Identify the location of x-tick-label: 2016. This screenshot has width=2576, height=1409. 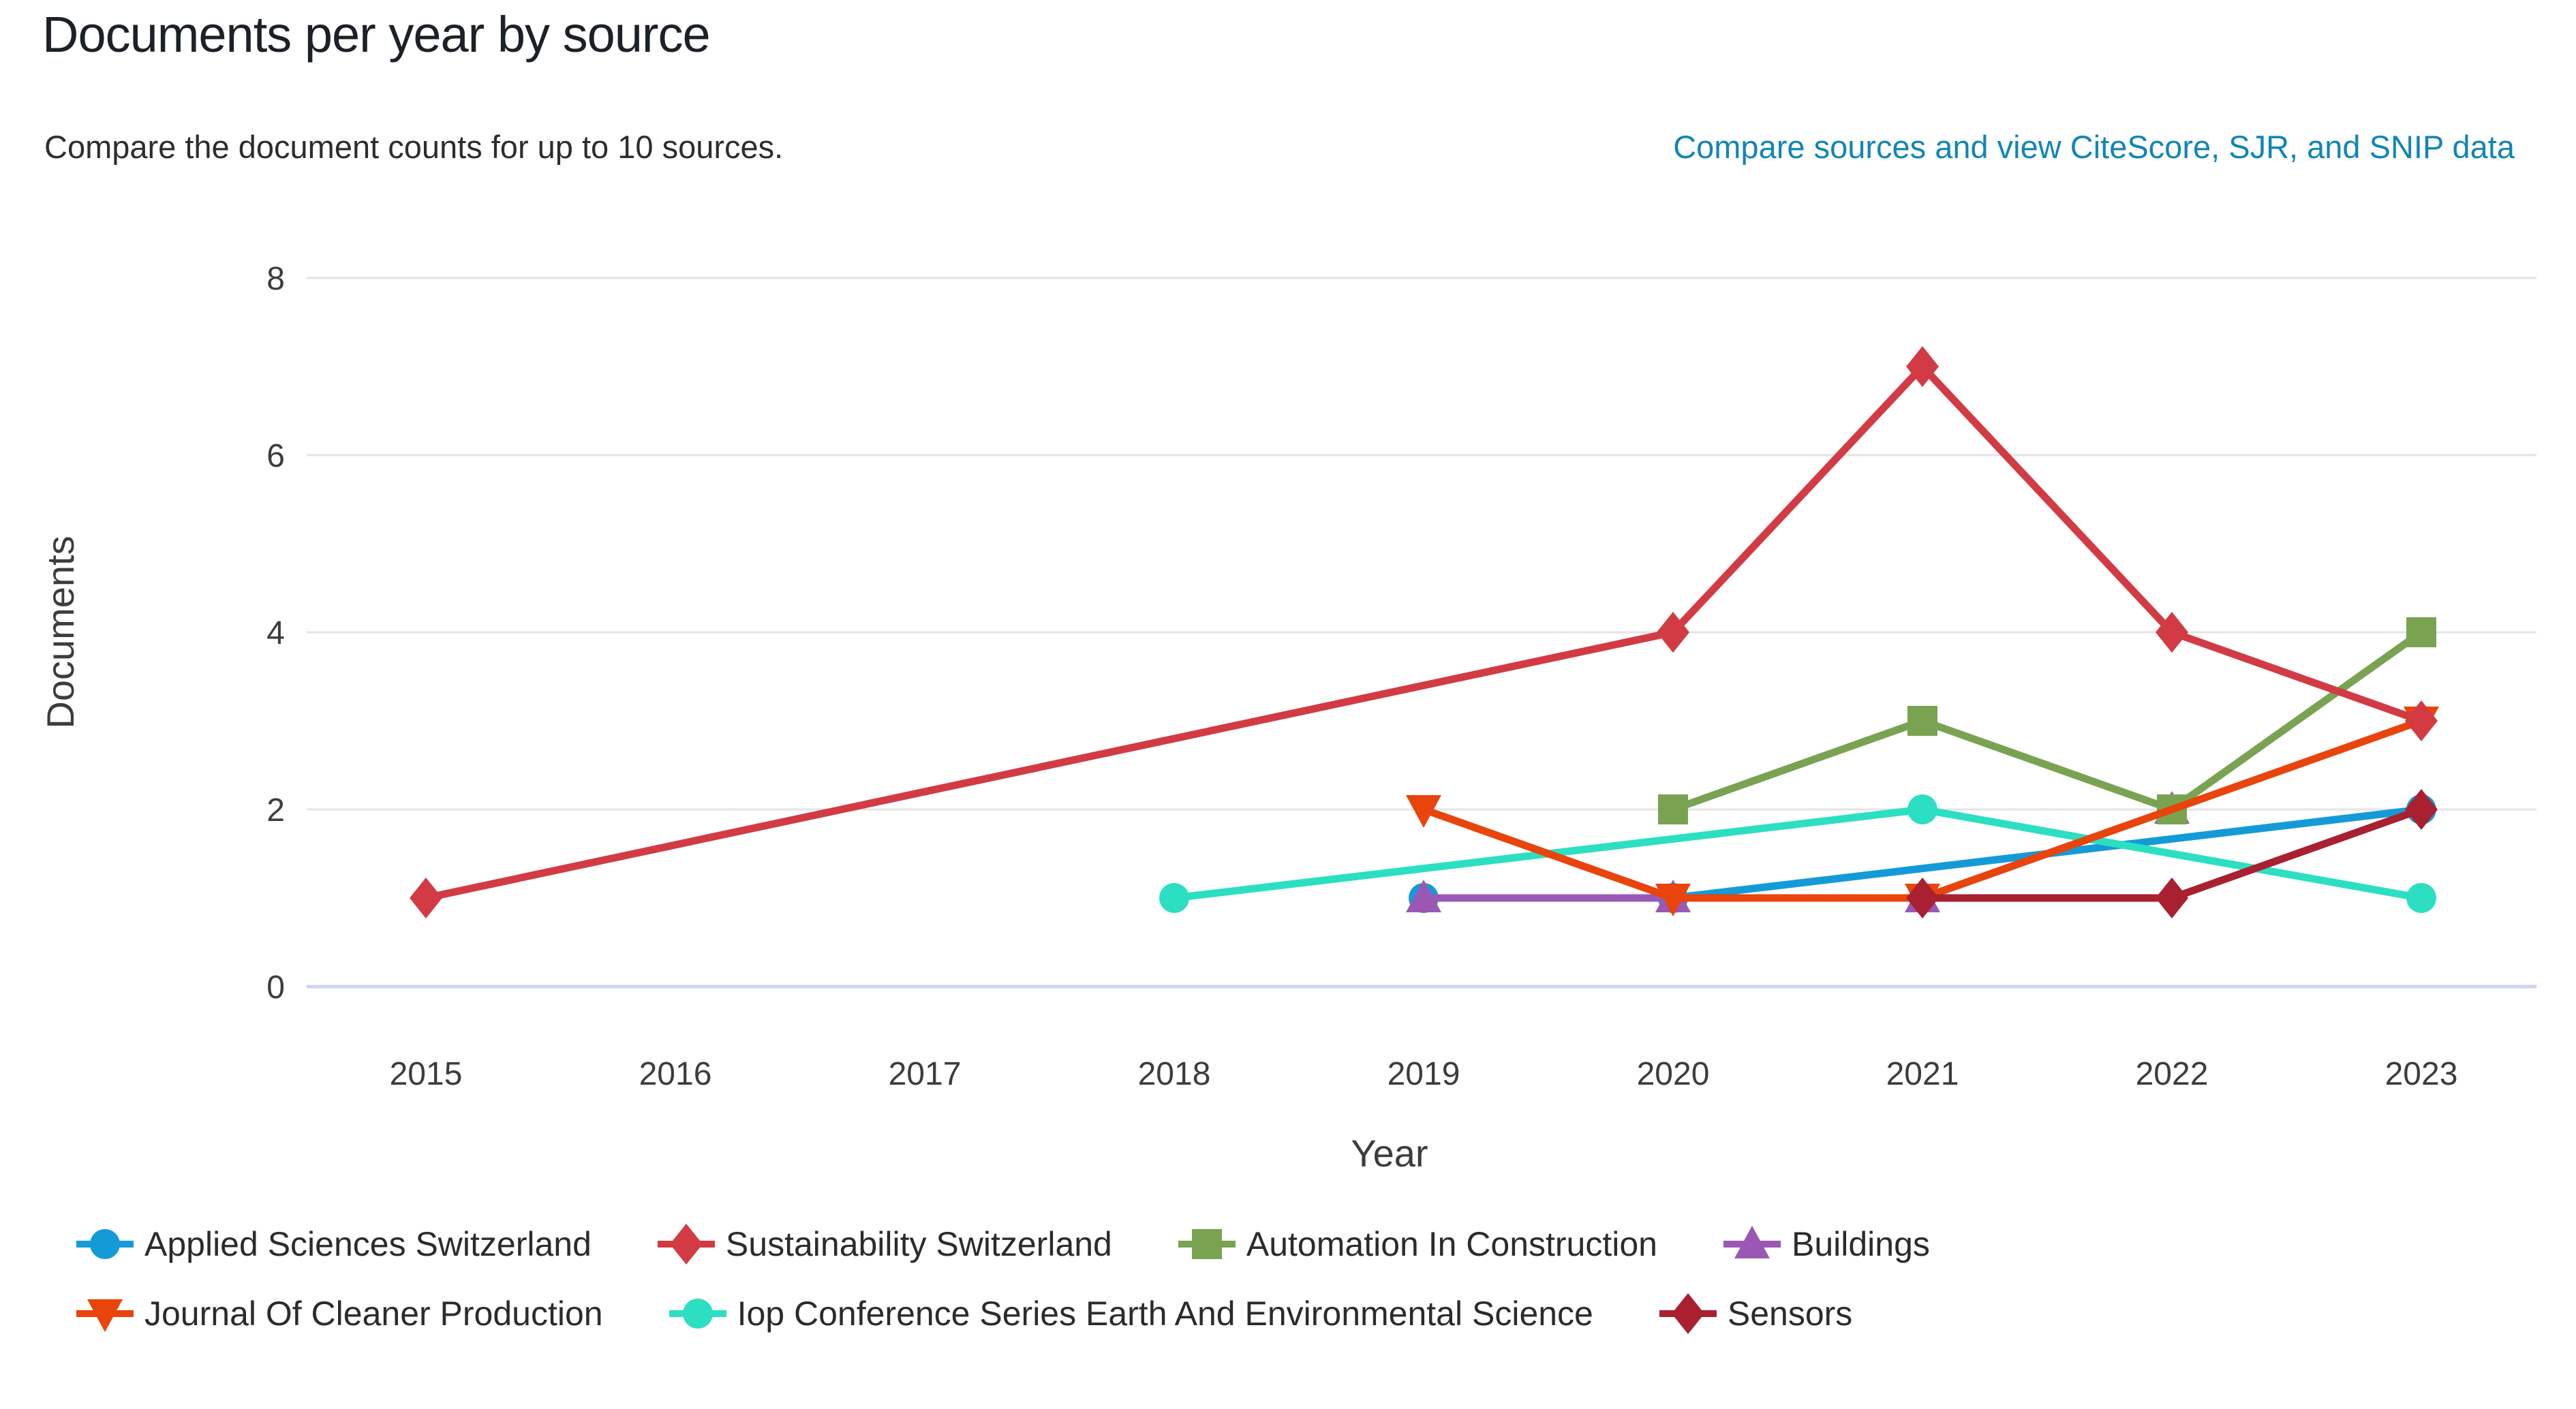
(675, 1074).